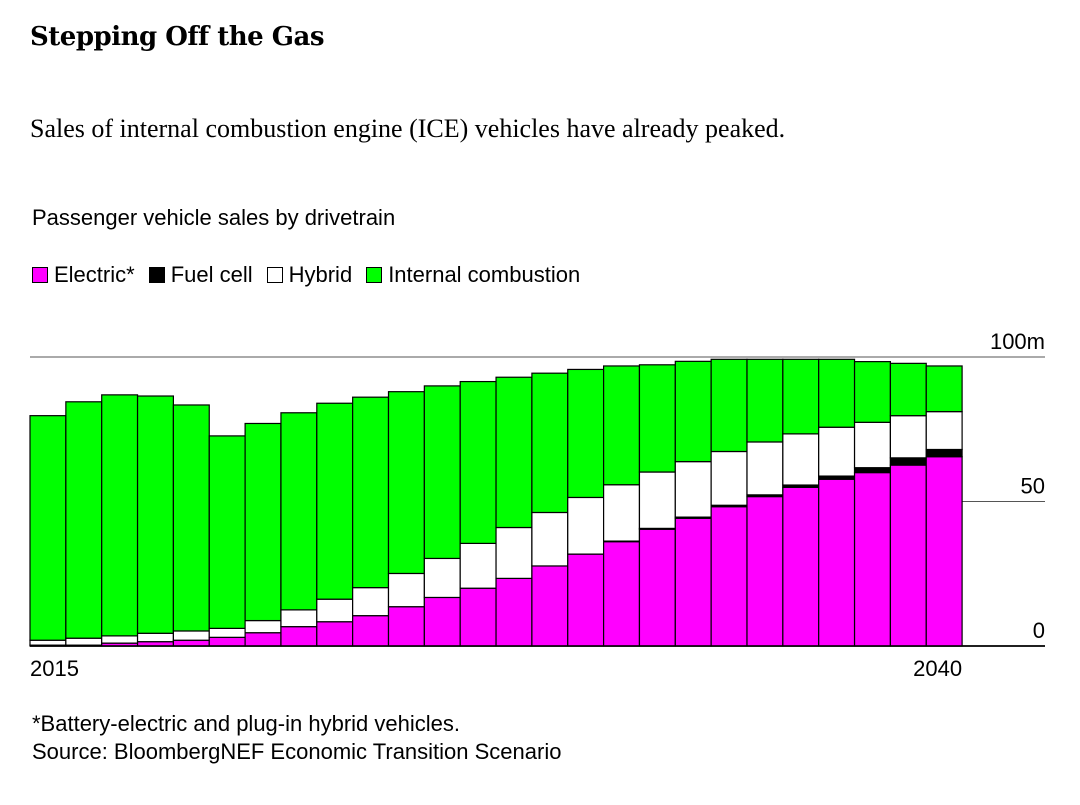  I want to click on x-tick-label: 2015, so click(54, 668).